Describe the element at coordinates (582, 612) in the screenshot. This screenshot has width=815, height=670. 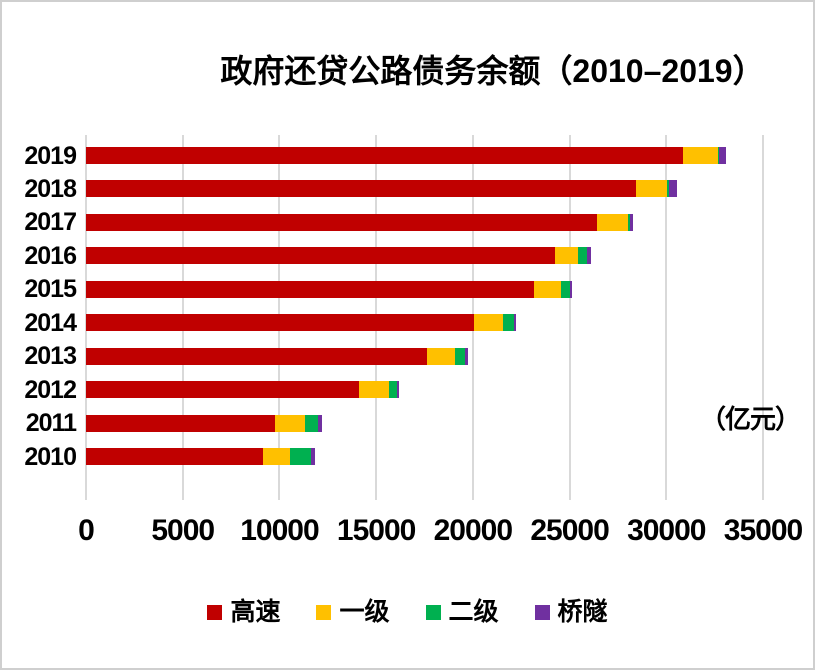
I see `legend-label: 桥隧` at that location.